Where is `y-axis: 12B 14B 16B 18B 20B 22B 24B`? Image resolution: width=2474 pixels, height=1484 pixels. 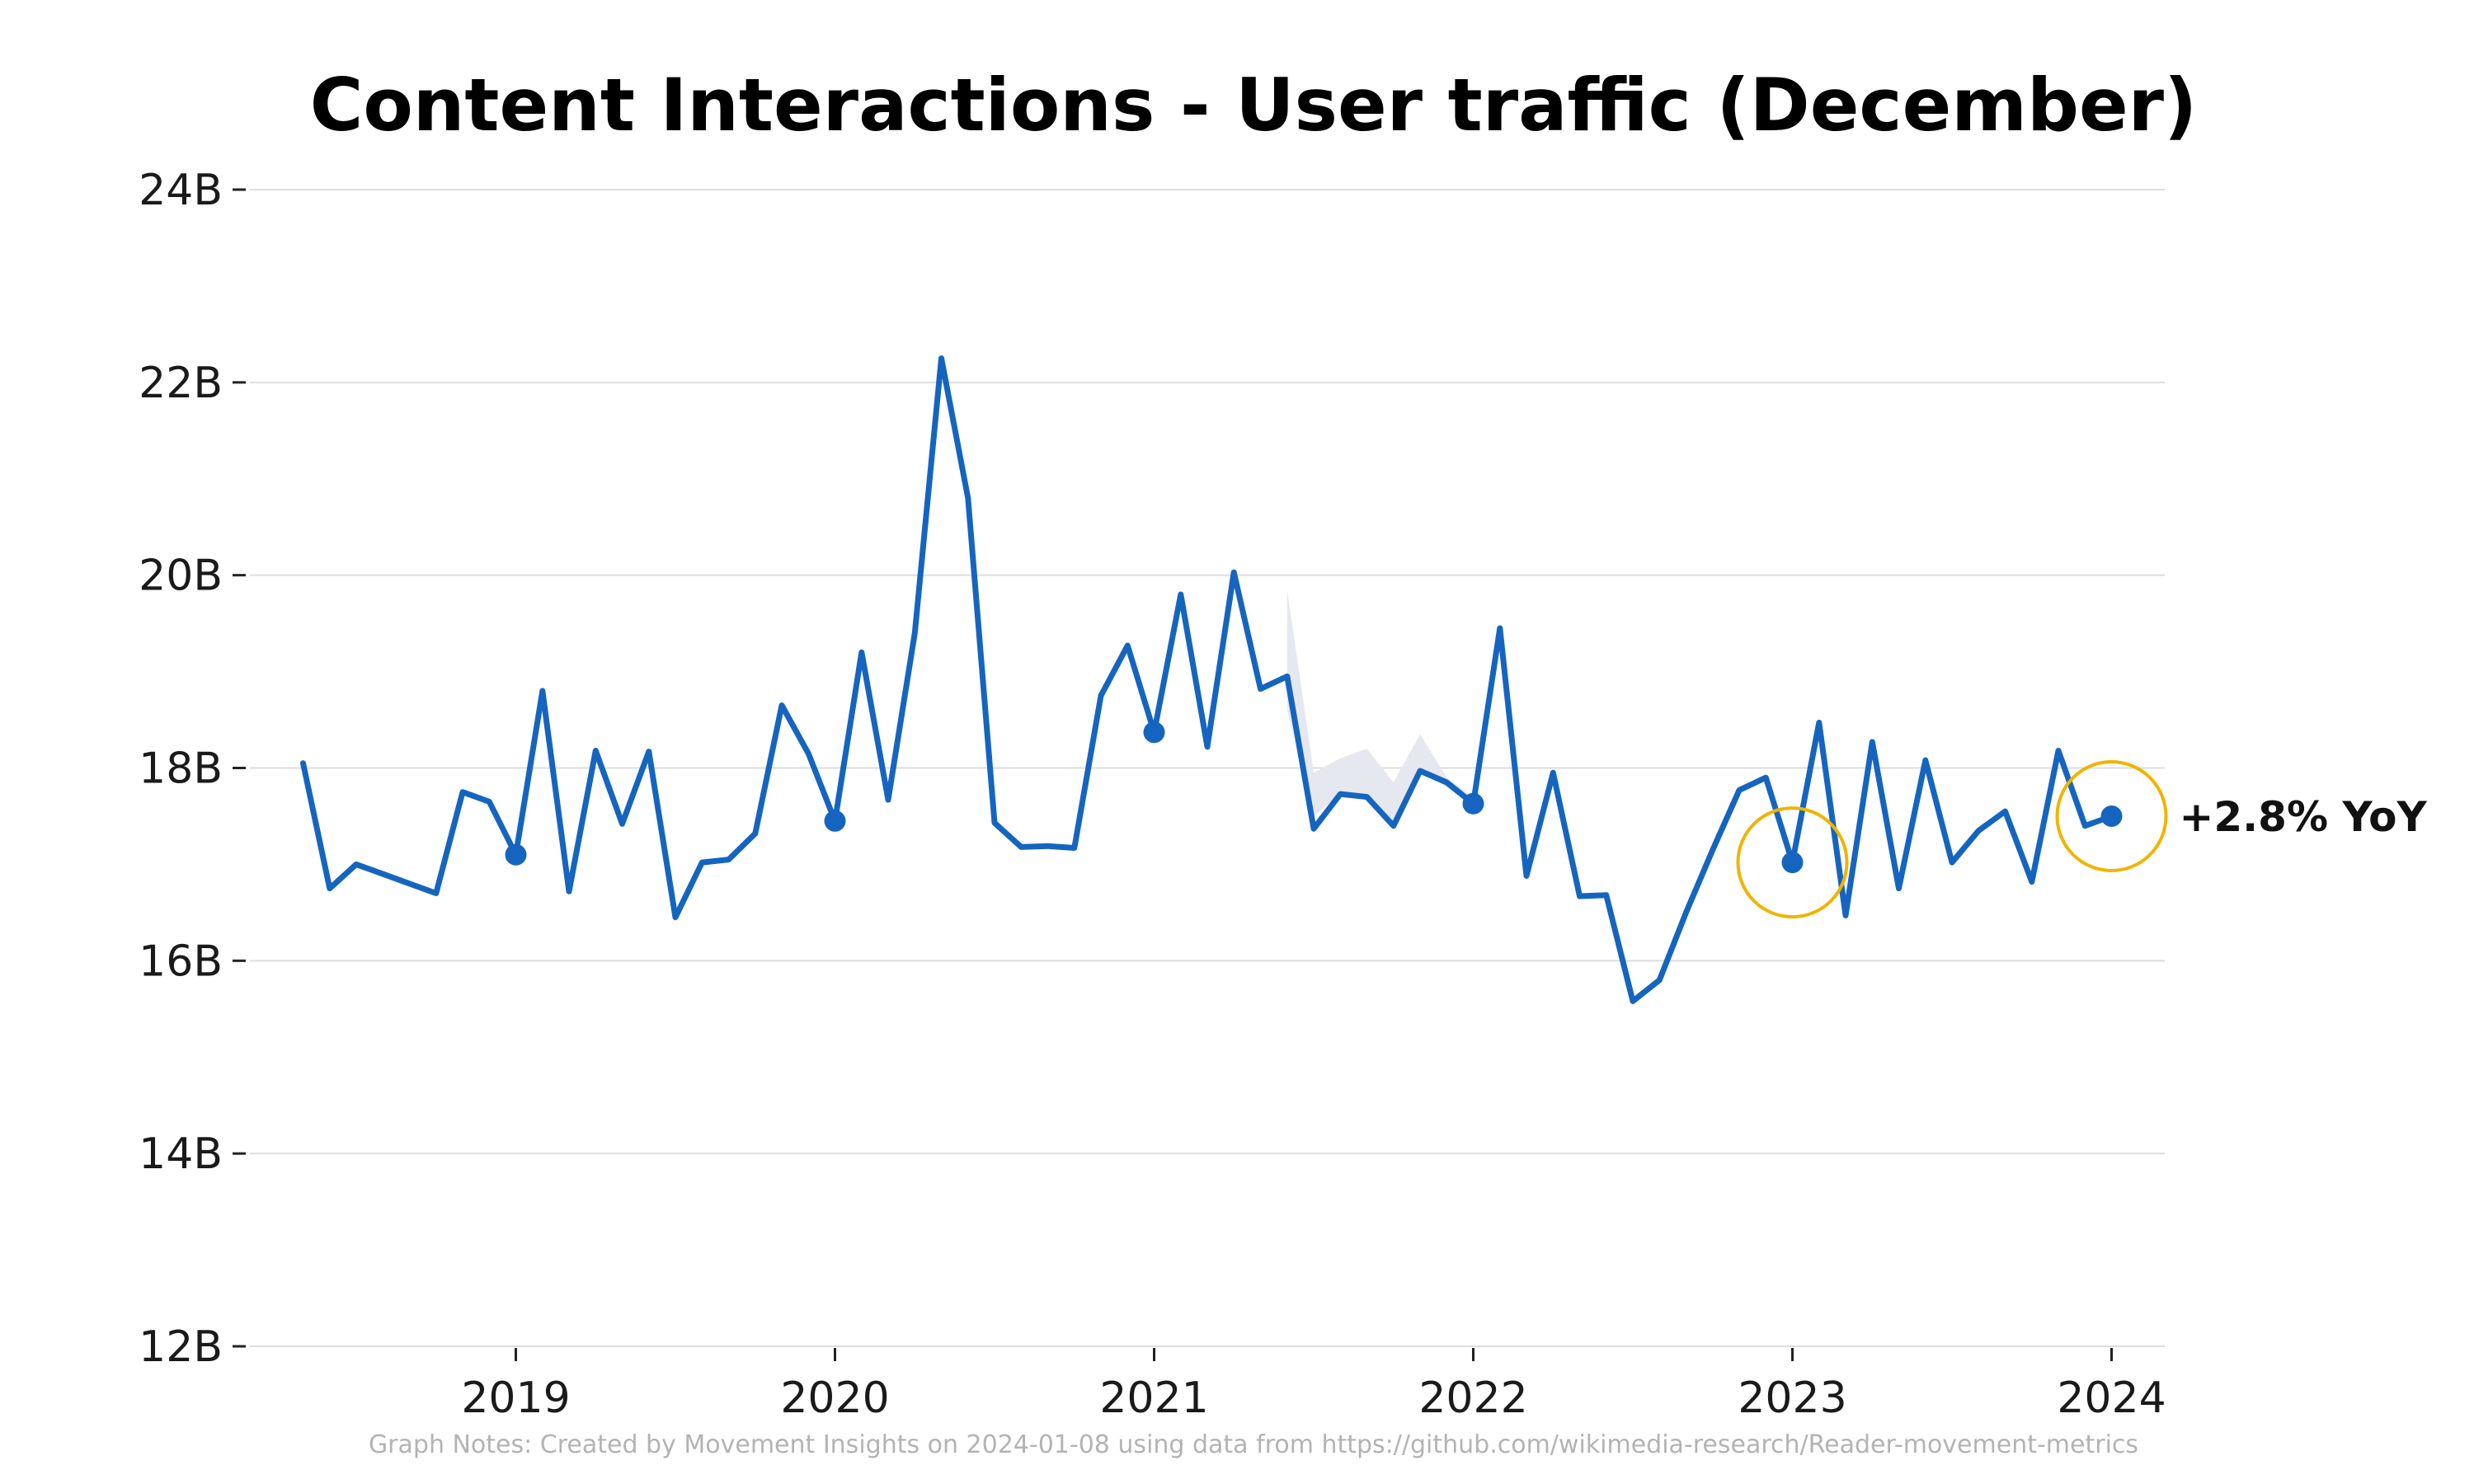
y-axis: 12B 14B 16B 18B 20B 22B 24B is located at coordinates (192, 769).